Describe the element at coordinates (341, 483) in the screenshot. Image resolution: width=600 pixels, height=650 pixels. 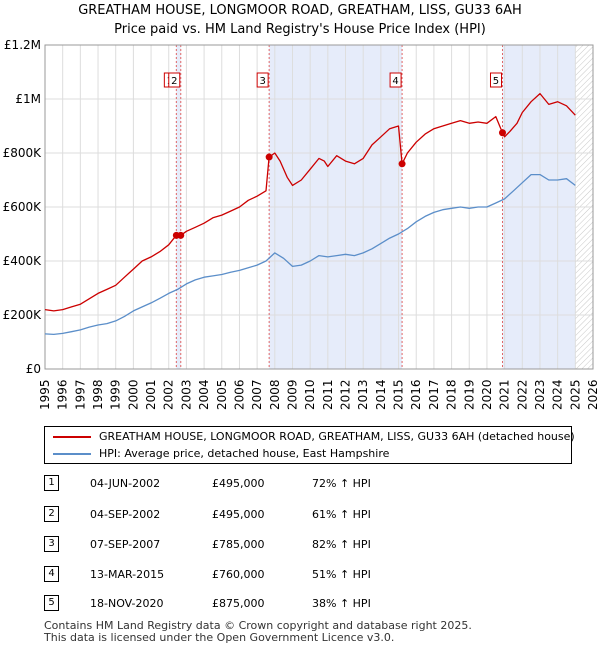
I see `transaction-hpi: 72% ↑ HPI` at that location.